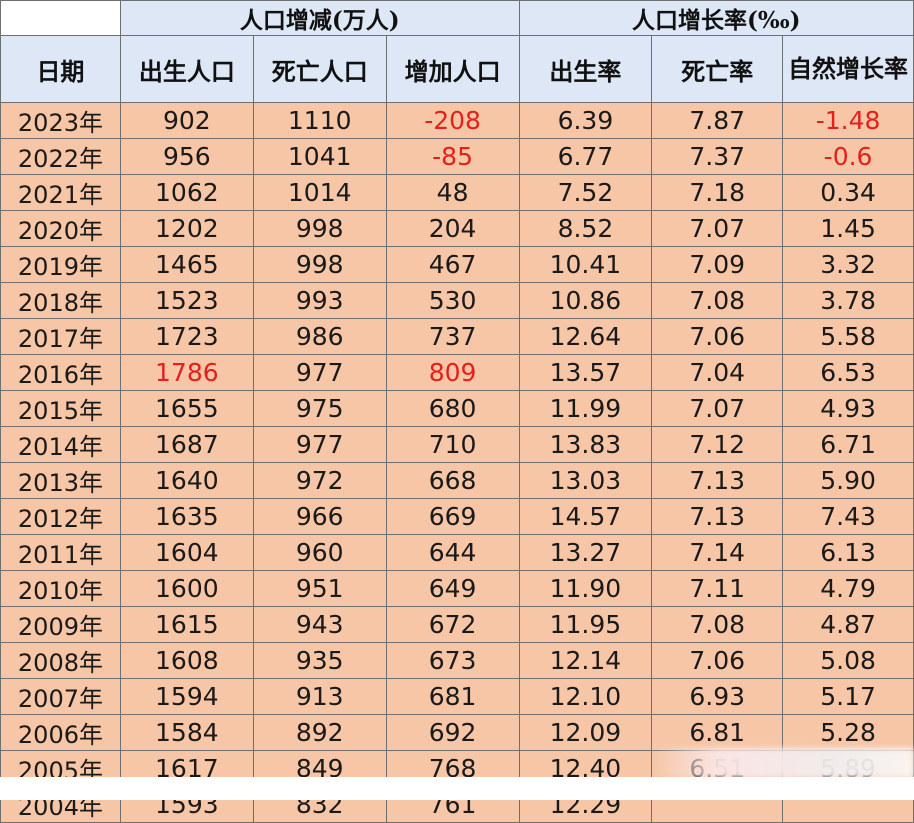  What do you see at coordinates (848, 336) in the screenshot?
I see `natural-rate-value: 5.58` at bounding box center [848, 336].